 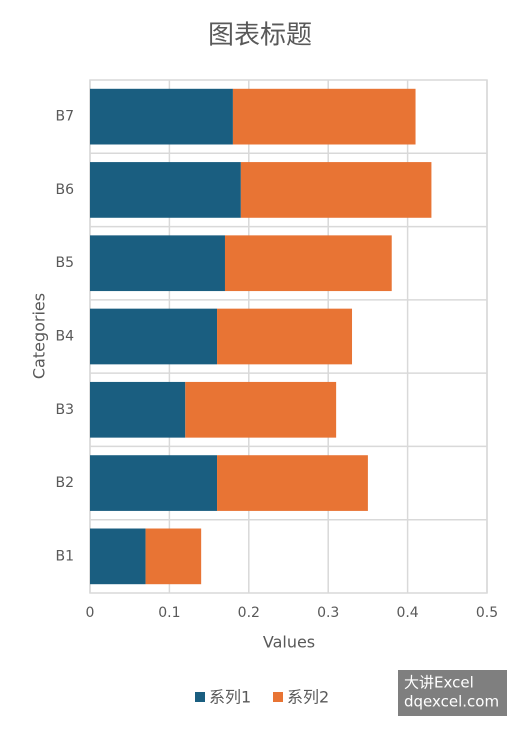 What do you see at coordinates (407, 613) in the screenshot?
I see `x-tick-label: 0.4` at bounding box center [407, 613].